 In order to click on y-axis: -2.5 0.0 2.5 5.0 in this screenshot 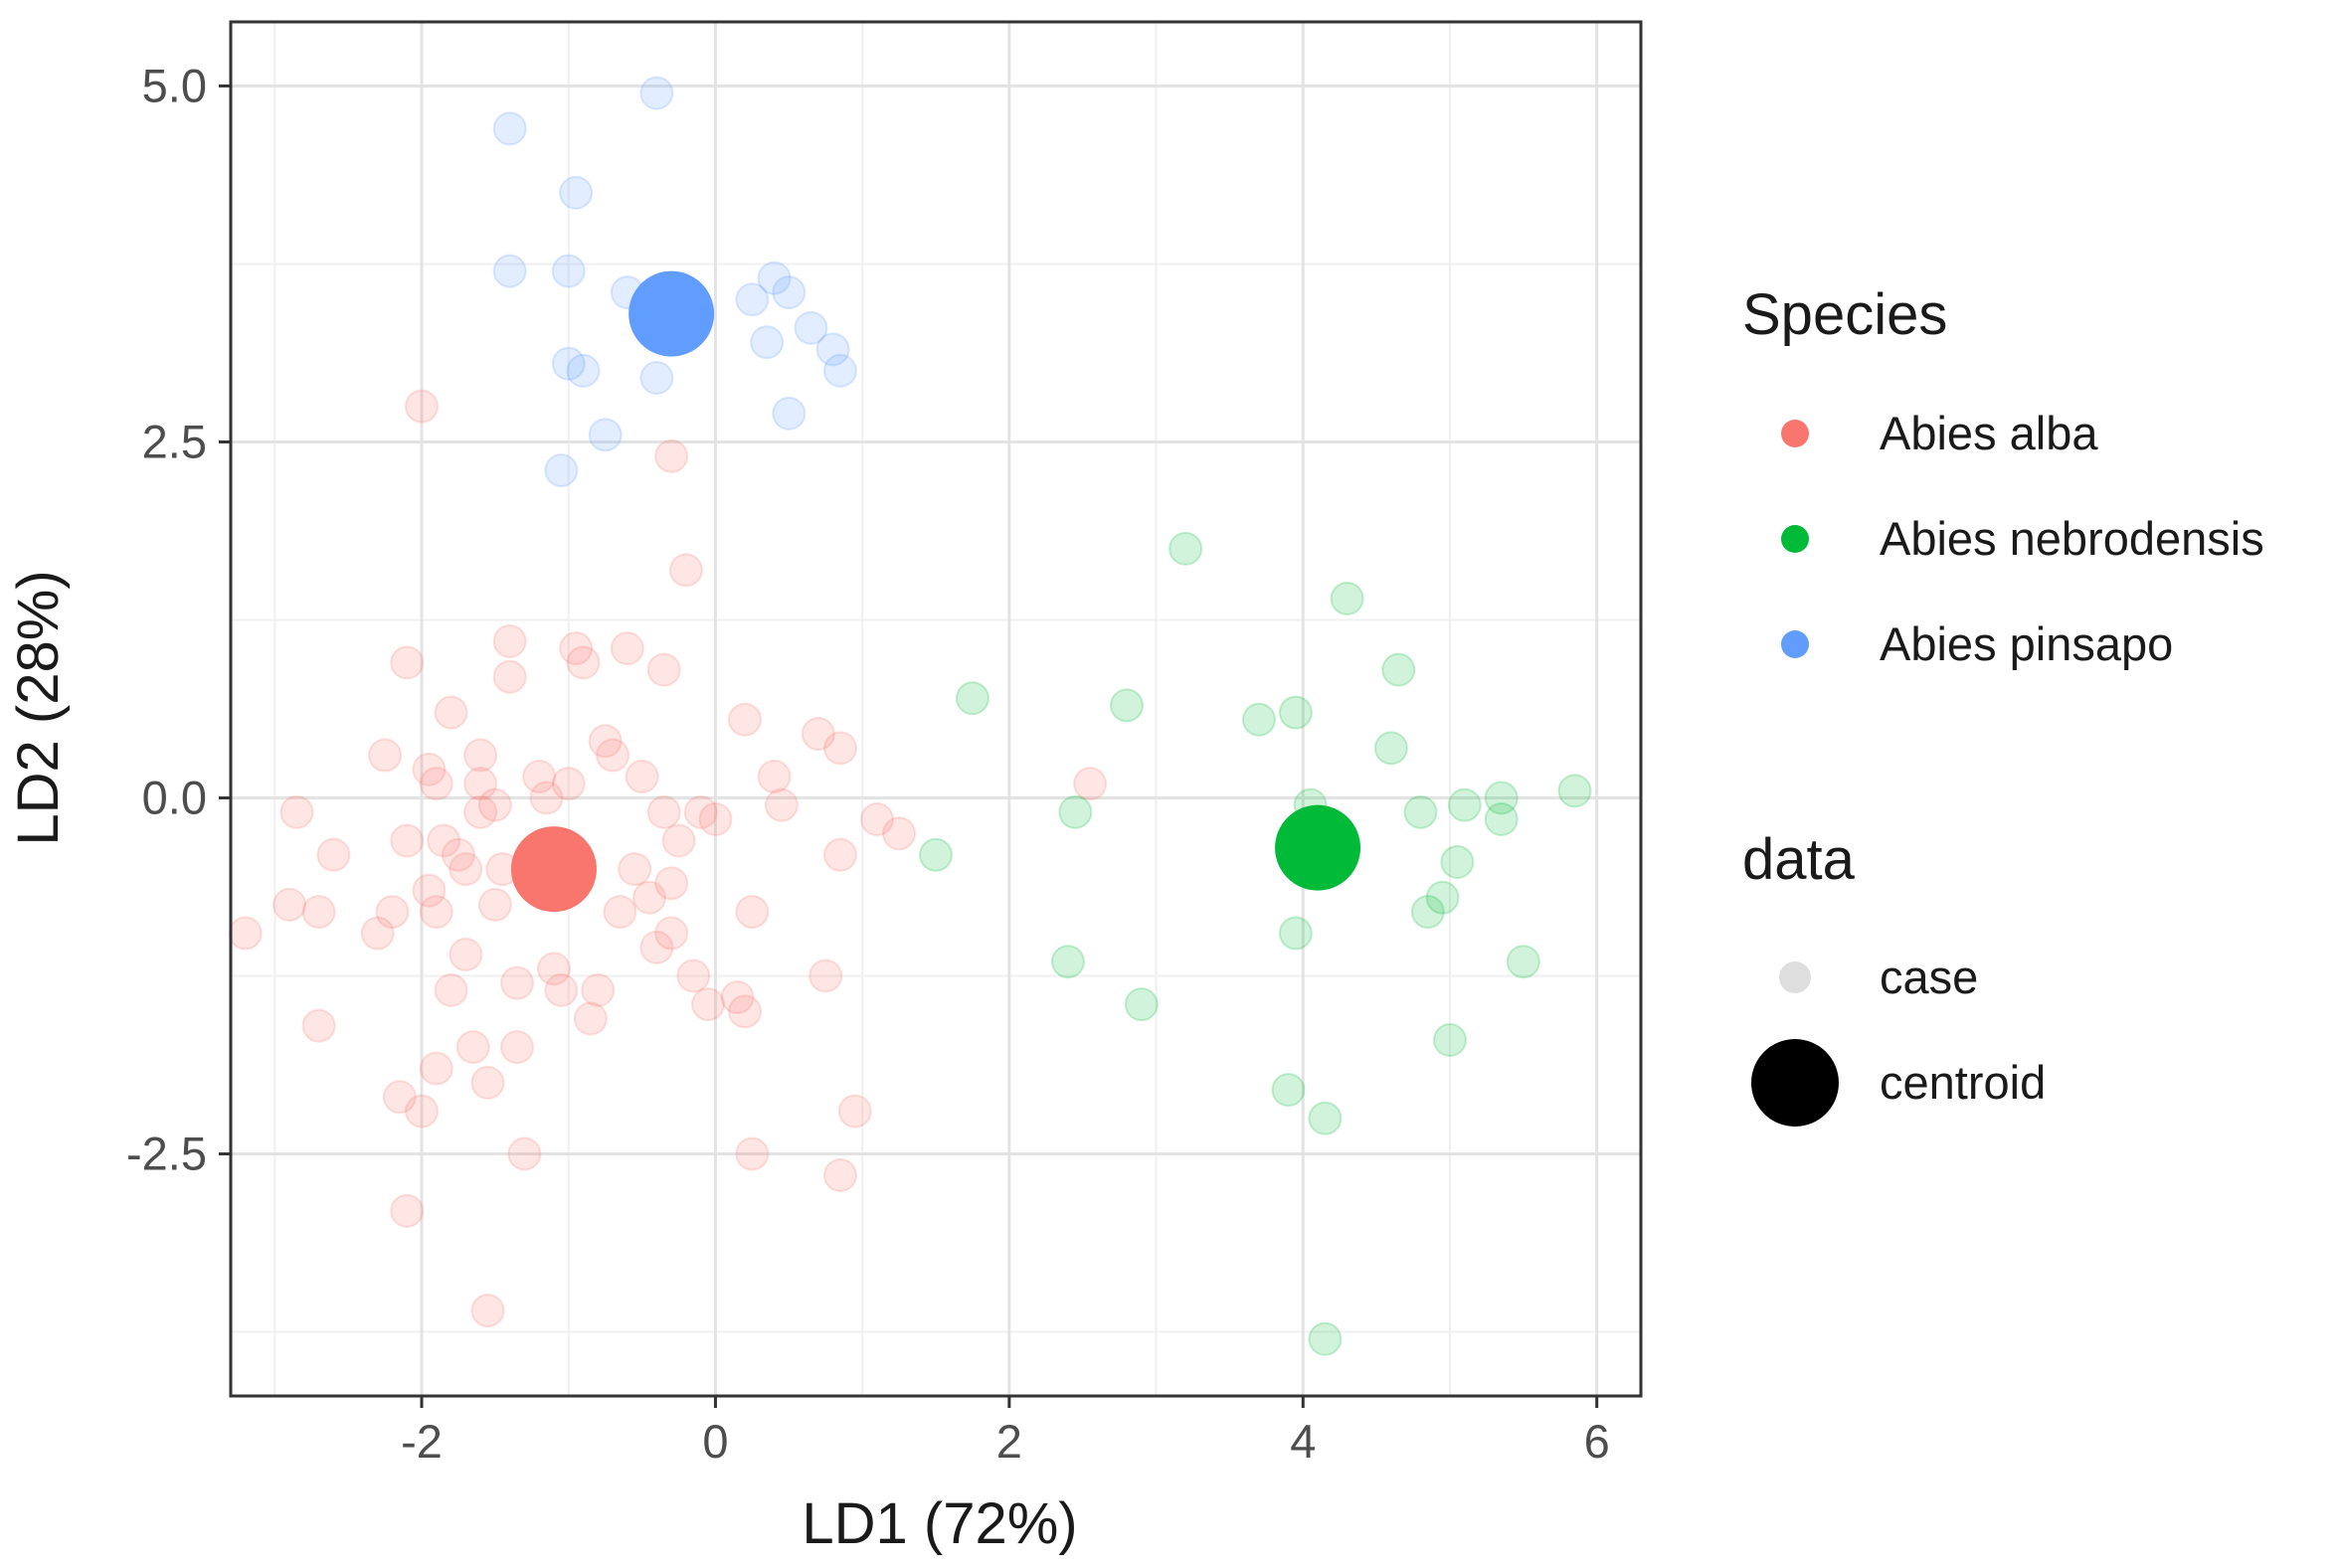, I will do `click(178, 619)`.